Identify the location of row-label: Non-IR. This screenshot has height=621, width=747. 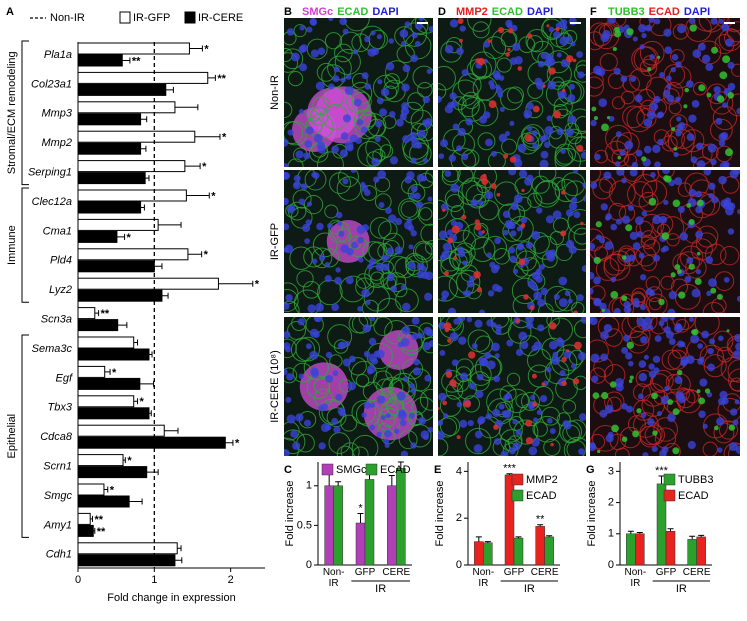
(275, 92).